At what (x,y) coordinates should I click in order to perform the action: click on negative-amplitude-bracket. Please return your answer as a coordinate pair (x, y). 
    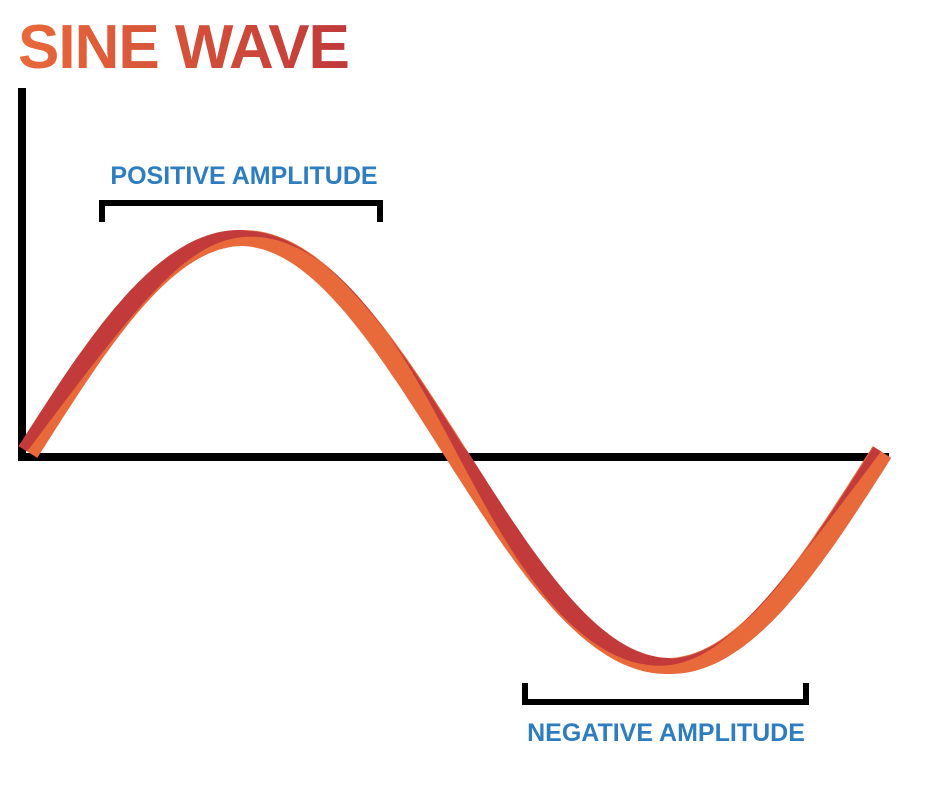
    Looking at the image, I should click on (665, 694).